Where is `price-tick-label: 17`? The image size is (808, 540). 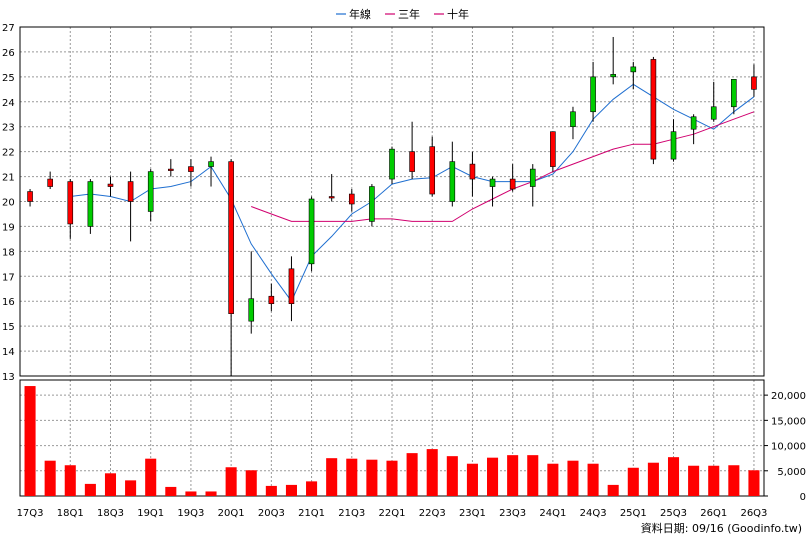 price-tick-label: 17 is located at coordinates (8, 277).